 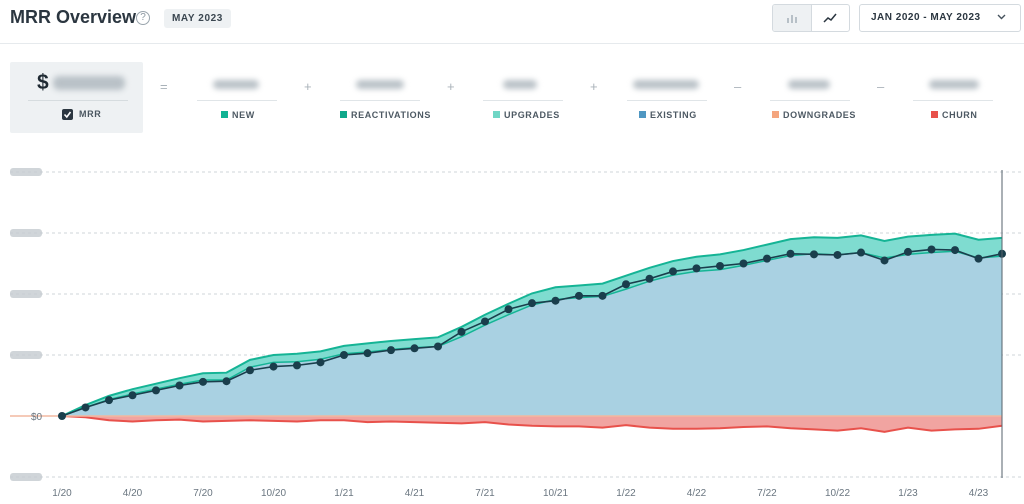 What do you see at coordinates (197, 18) in the screenshot?
I see `month-badge: MAY 2023` at bounding box center [197, 18].